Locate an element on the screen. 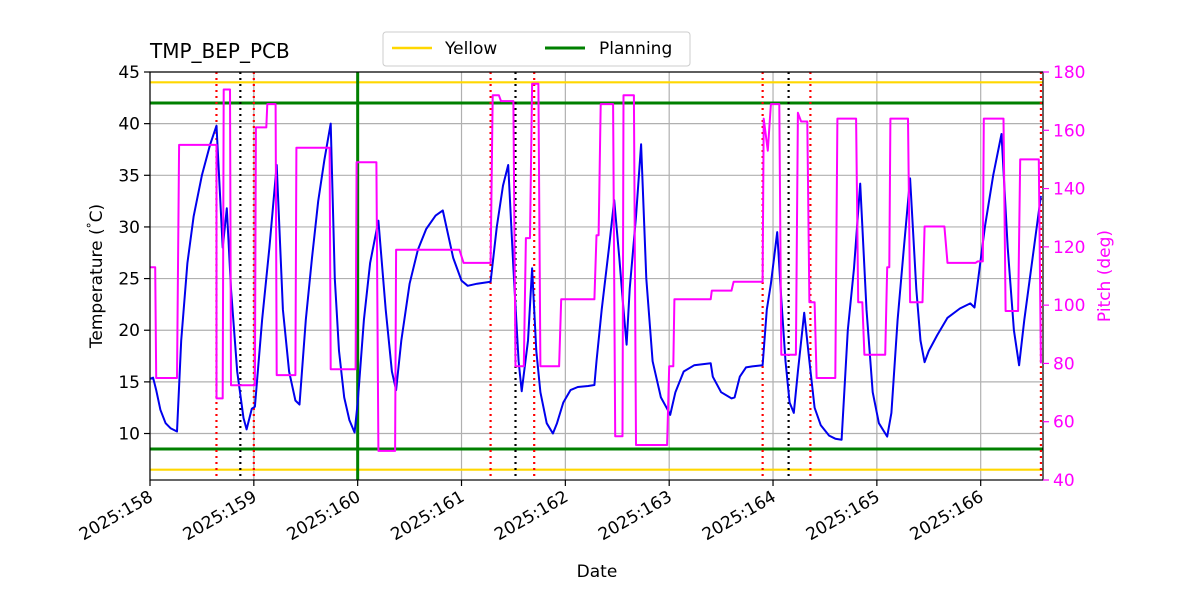 The image size is (1200, 600). y-tick-label: 40 is located at coordinates (129, 125).